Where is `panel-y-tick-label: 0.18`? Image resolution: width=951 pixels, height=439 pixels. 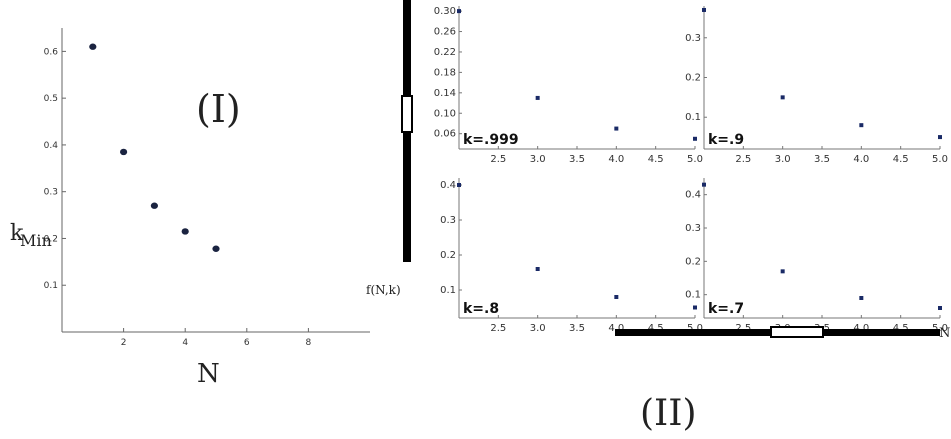
panel-y-tick-label: 0.18 is located at coordinates (445, 72).